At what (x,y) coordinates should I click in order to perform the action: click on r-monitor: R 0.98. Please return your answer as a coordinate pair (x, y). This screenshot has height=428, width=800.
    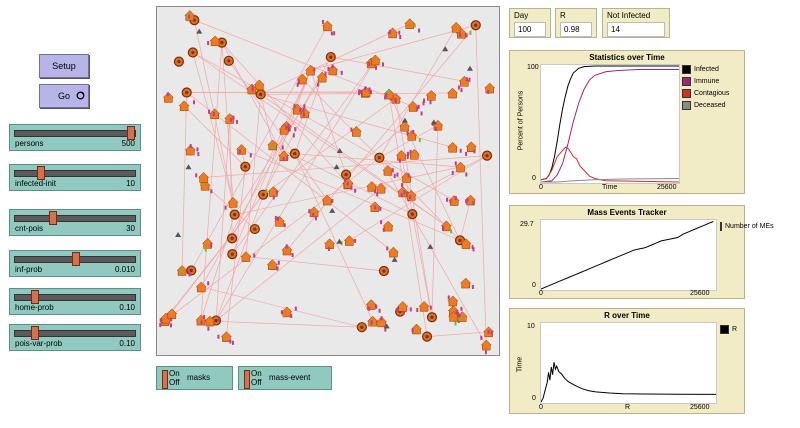
    Looking at the image, I should click on (576, 23).